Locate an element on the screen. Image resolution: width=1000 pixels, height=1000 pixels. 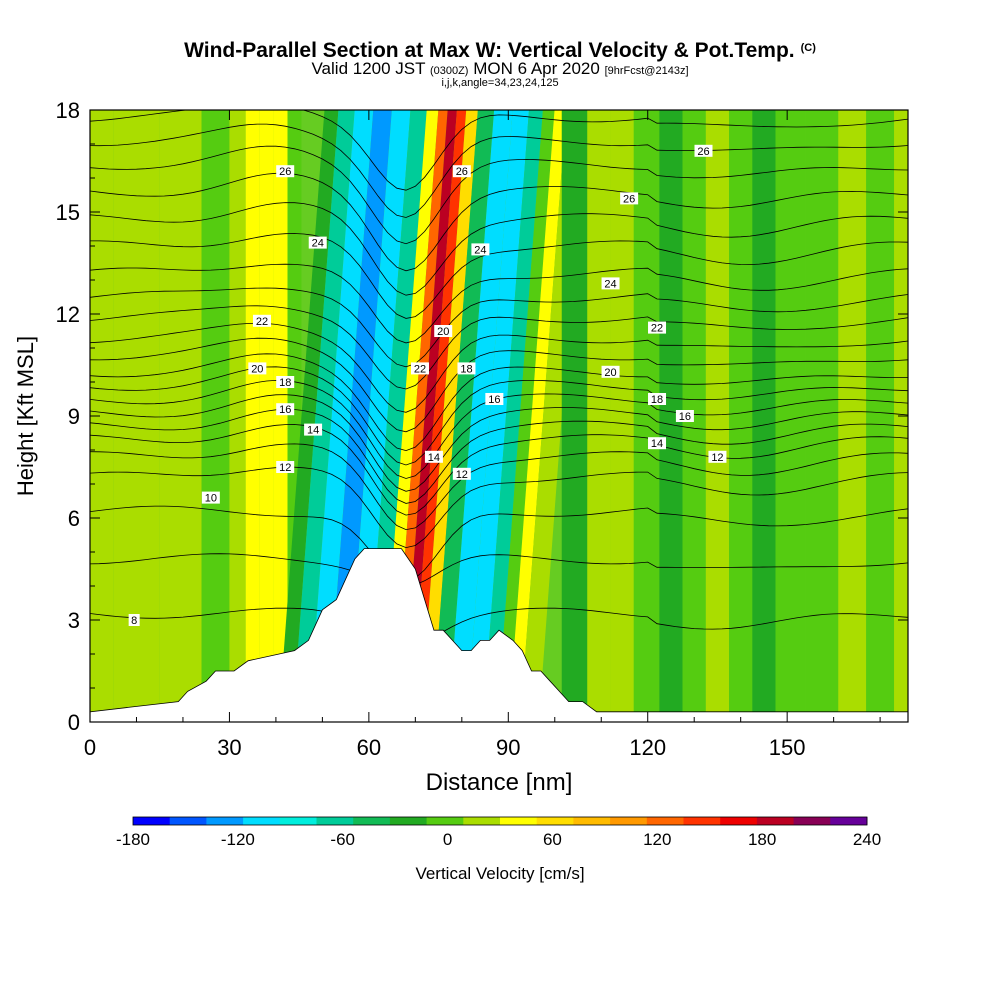
contour-label: 16 is located at coordinates (684, 416).